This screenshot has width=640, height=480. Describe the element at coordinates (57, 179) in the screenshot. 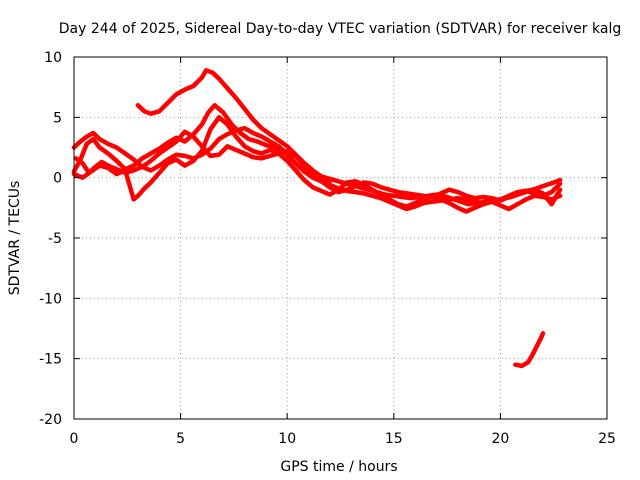

I see `y-tick-label: 0` at that location.